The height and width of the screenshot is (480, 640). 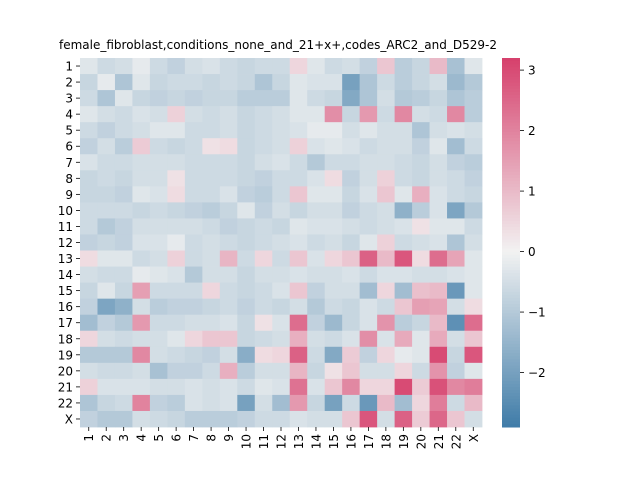 What do you see at coordinates (404, 441) in the screenshot?
I see `col-label: 19` at bounding box center [404, 441].